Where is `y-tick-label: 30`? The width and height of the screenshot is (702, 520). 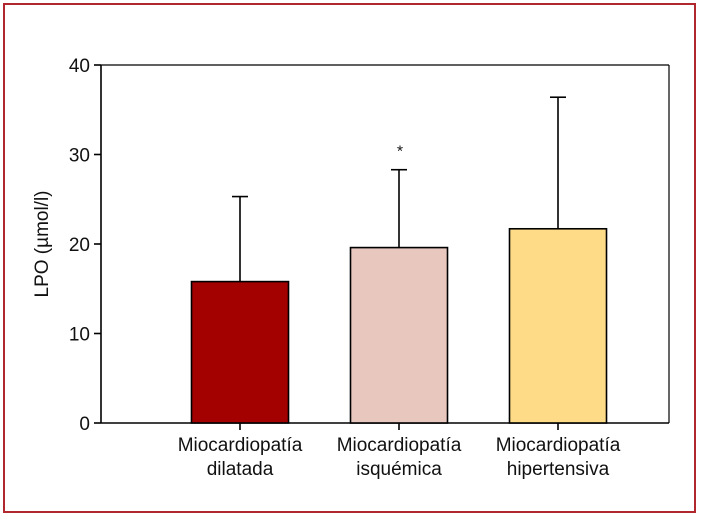 y-tick-label: 30 is located at coordinates (79, 156).